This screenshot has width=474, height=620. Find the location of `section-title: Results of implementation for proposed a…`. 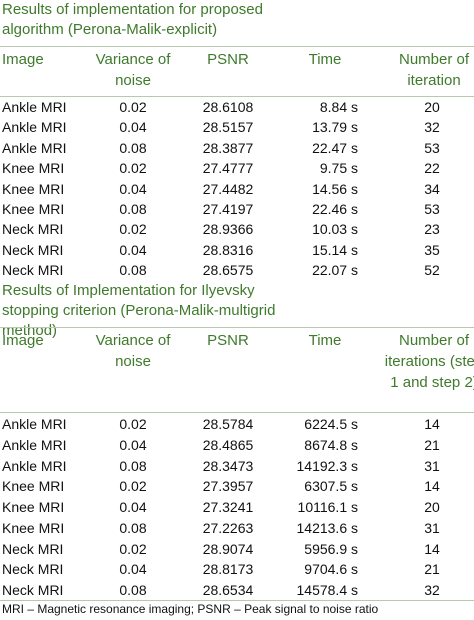

section-title: Results of implementation for proposed a… is located at coordinates (132, 19).